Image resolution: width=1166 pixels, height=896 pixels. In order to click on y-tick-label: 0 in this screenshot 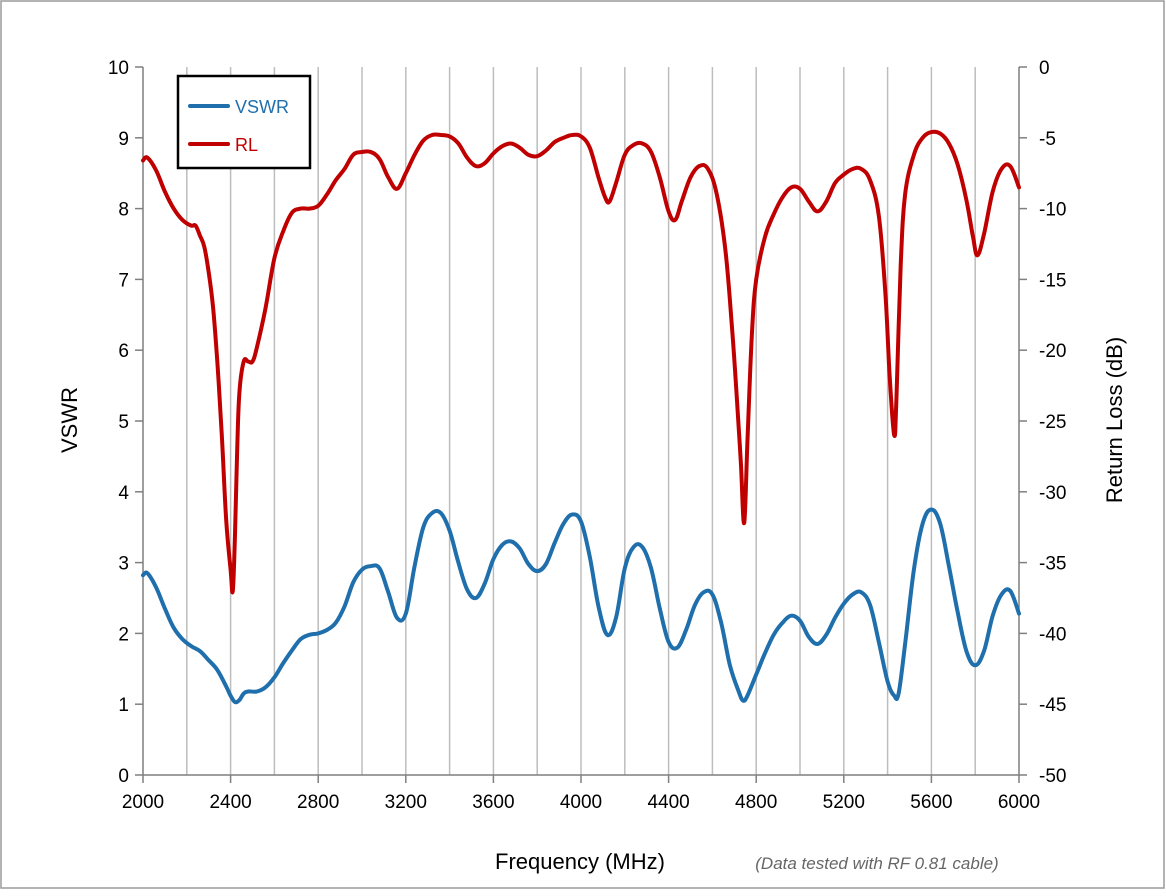, I will do `click(123, 776)`.